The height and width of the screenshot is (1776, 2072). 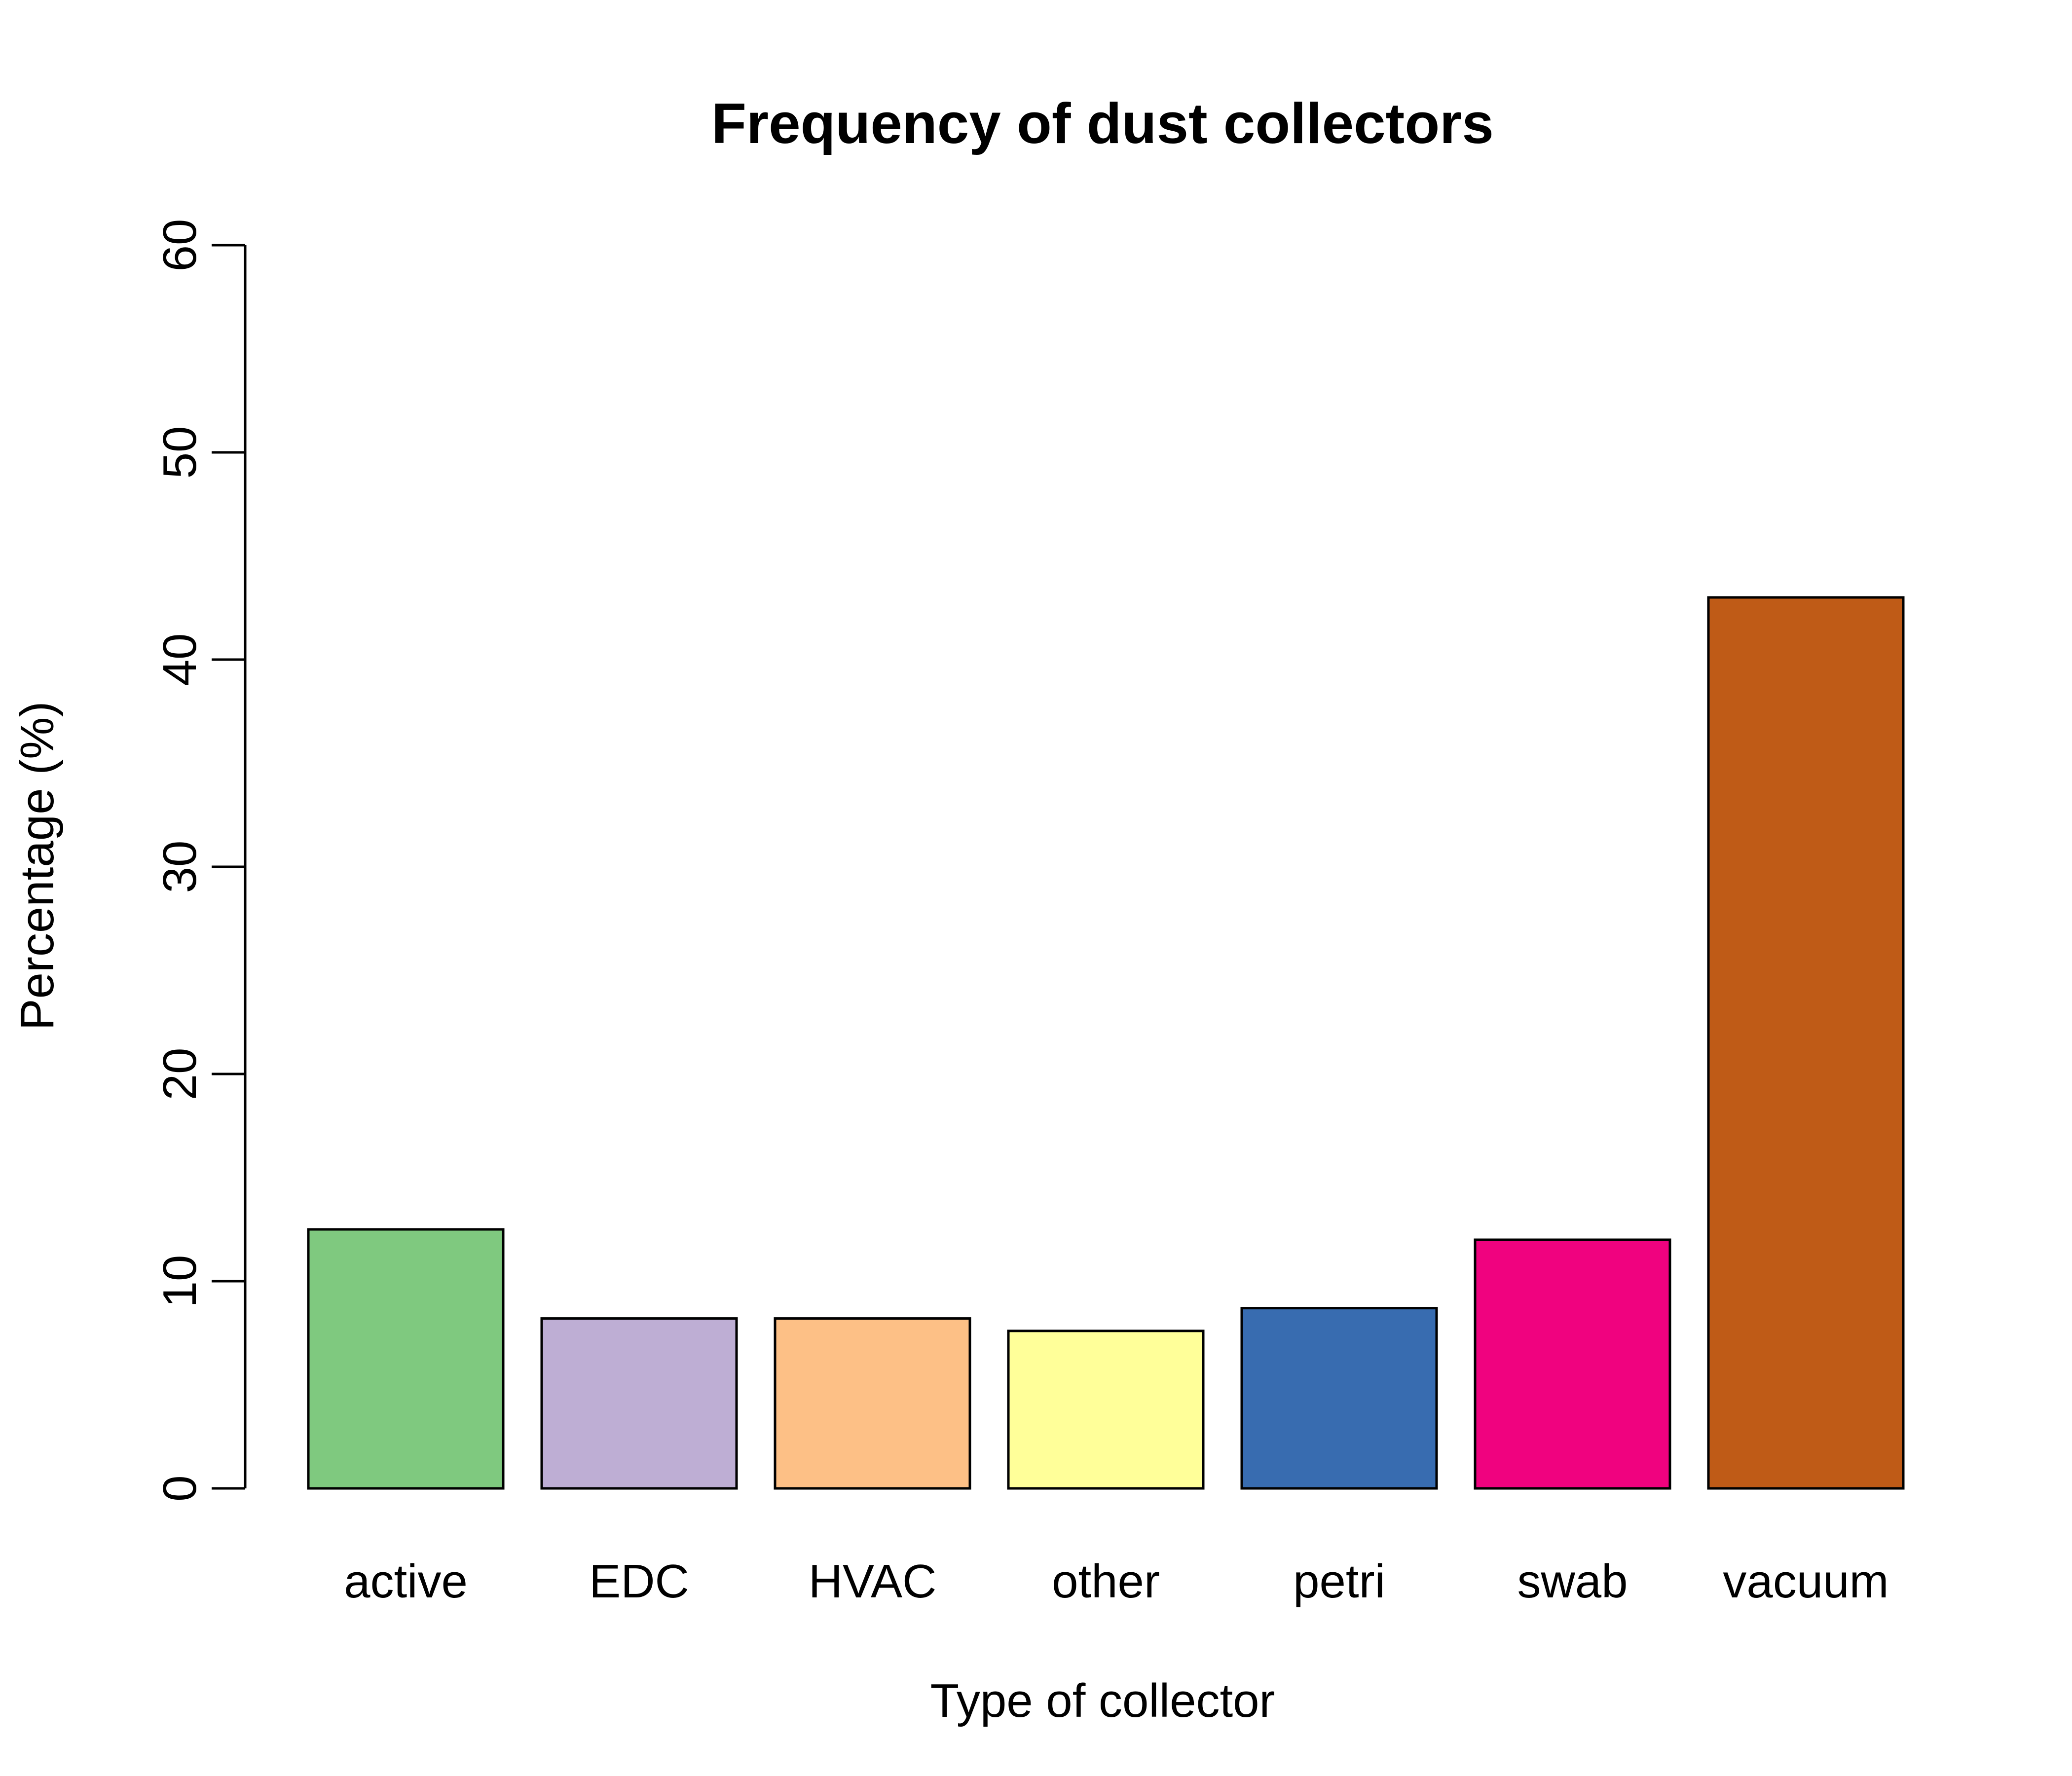 What do you see at coordinates (1806, 1581) in the screenshot?
I see `x-tick-label: vacuum` at bounding box center [1806, 1581].